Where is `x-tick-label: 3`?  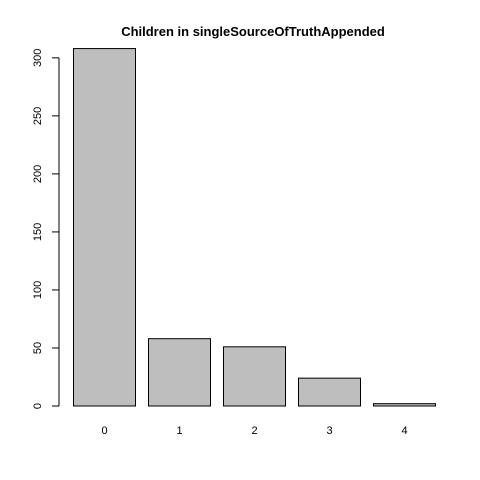 x-tick-label: 3 is located at coordinates (329, 431).